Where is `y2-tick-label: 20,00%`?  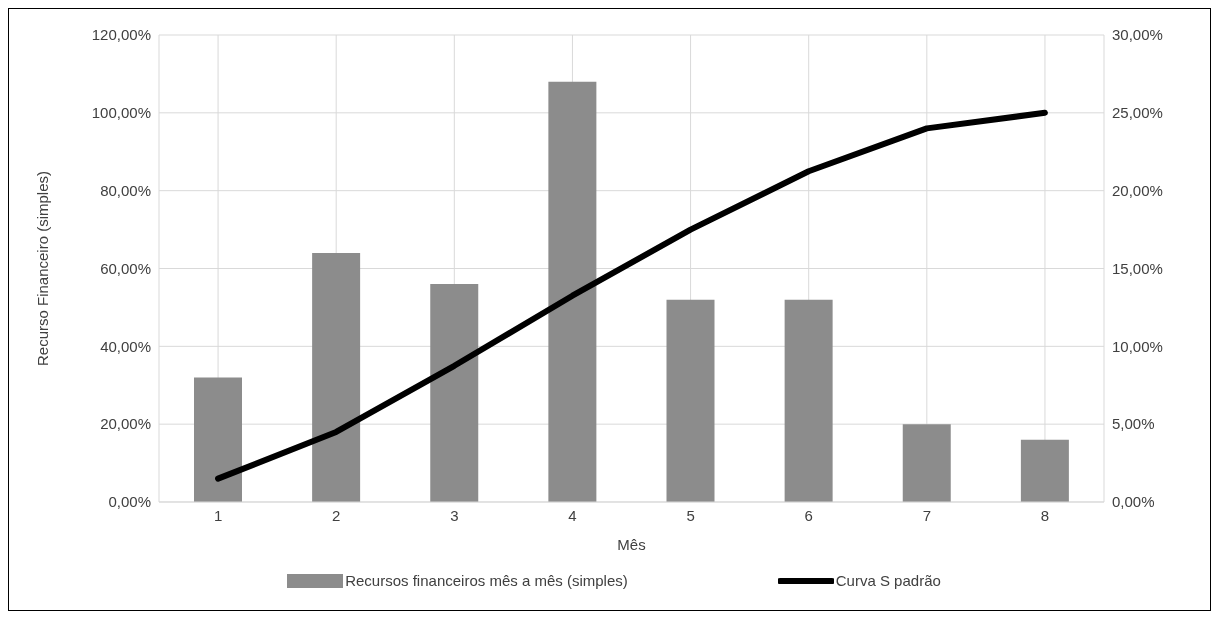
y2-tick-label: 20,00% is located at coordinates (1137, 190).